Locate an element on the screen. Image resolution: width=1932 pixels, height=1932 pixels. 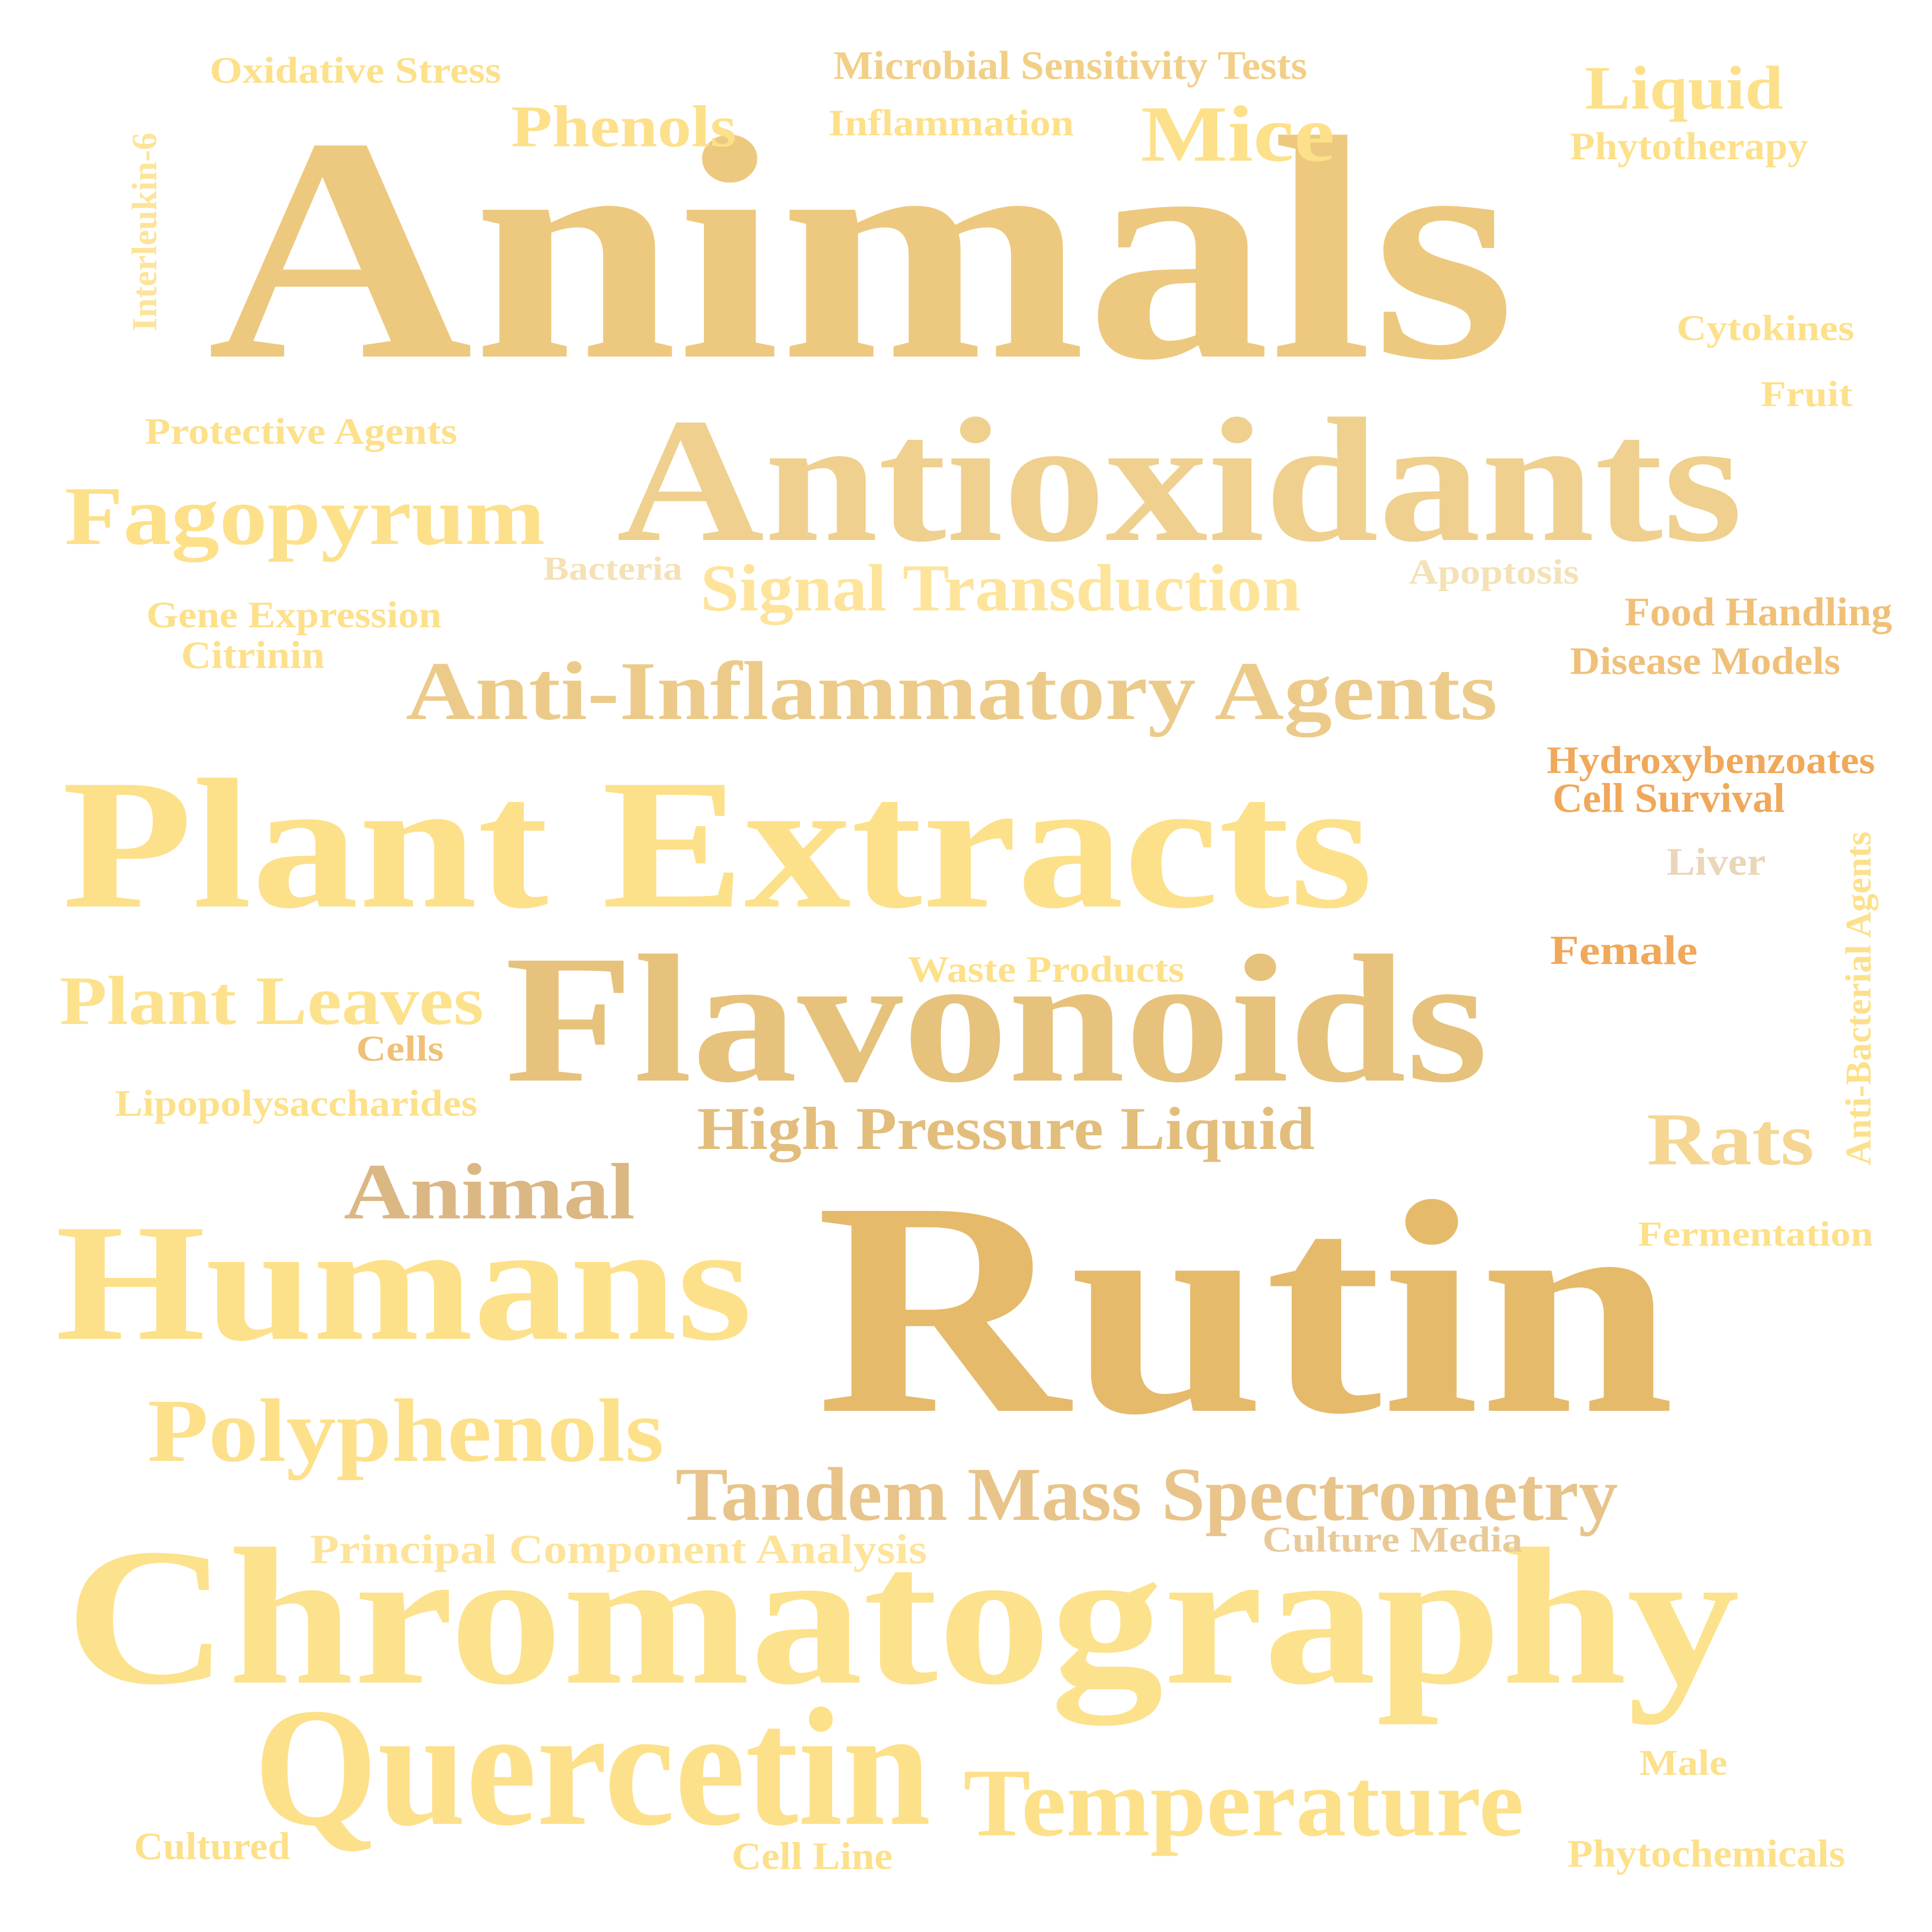
word-gene-expression: Gene Expression is located at coordinates (294, 615).